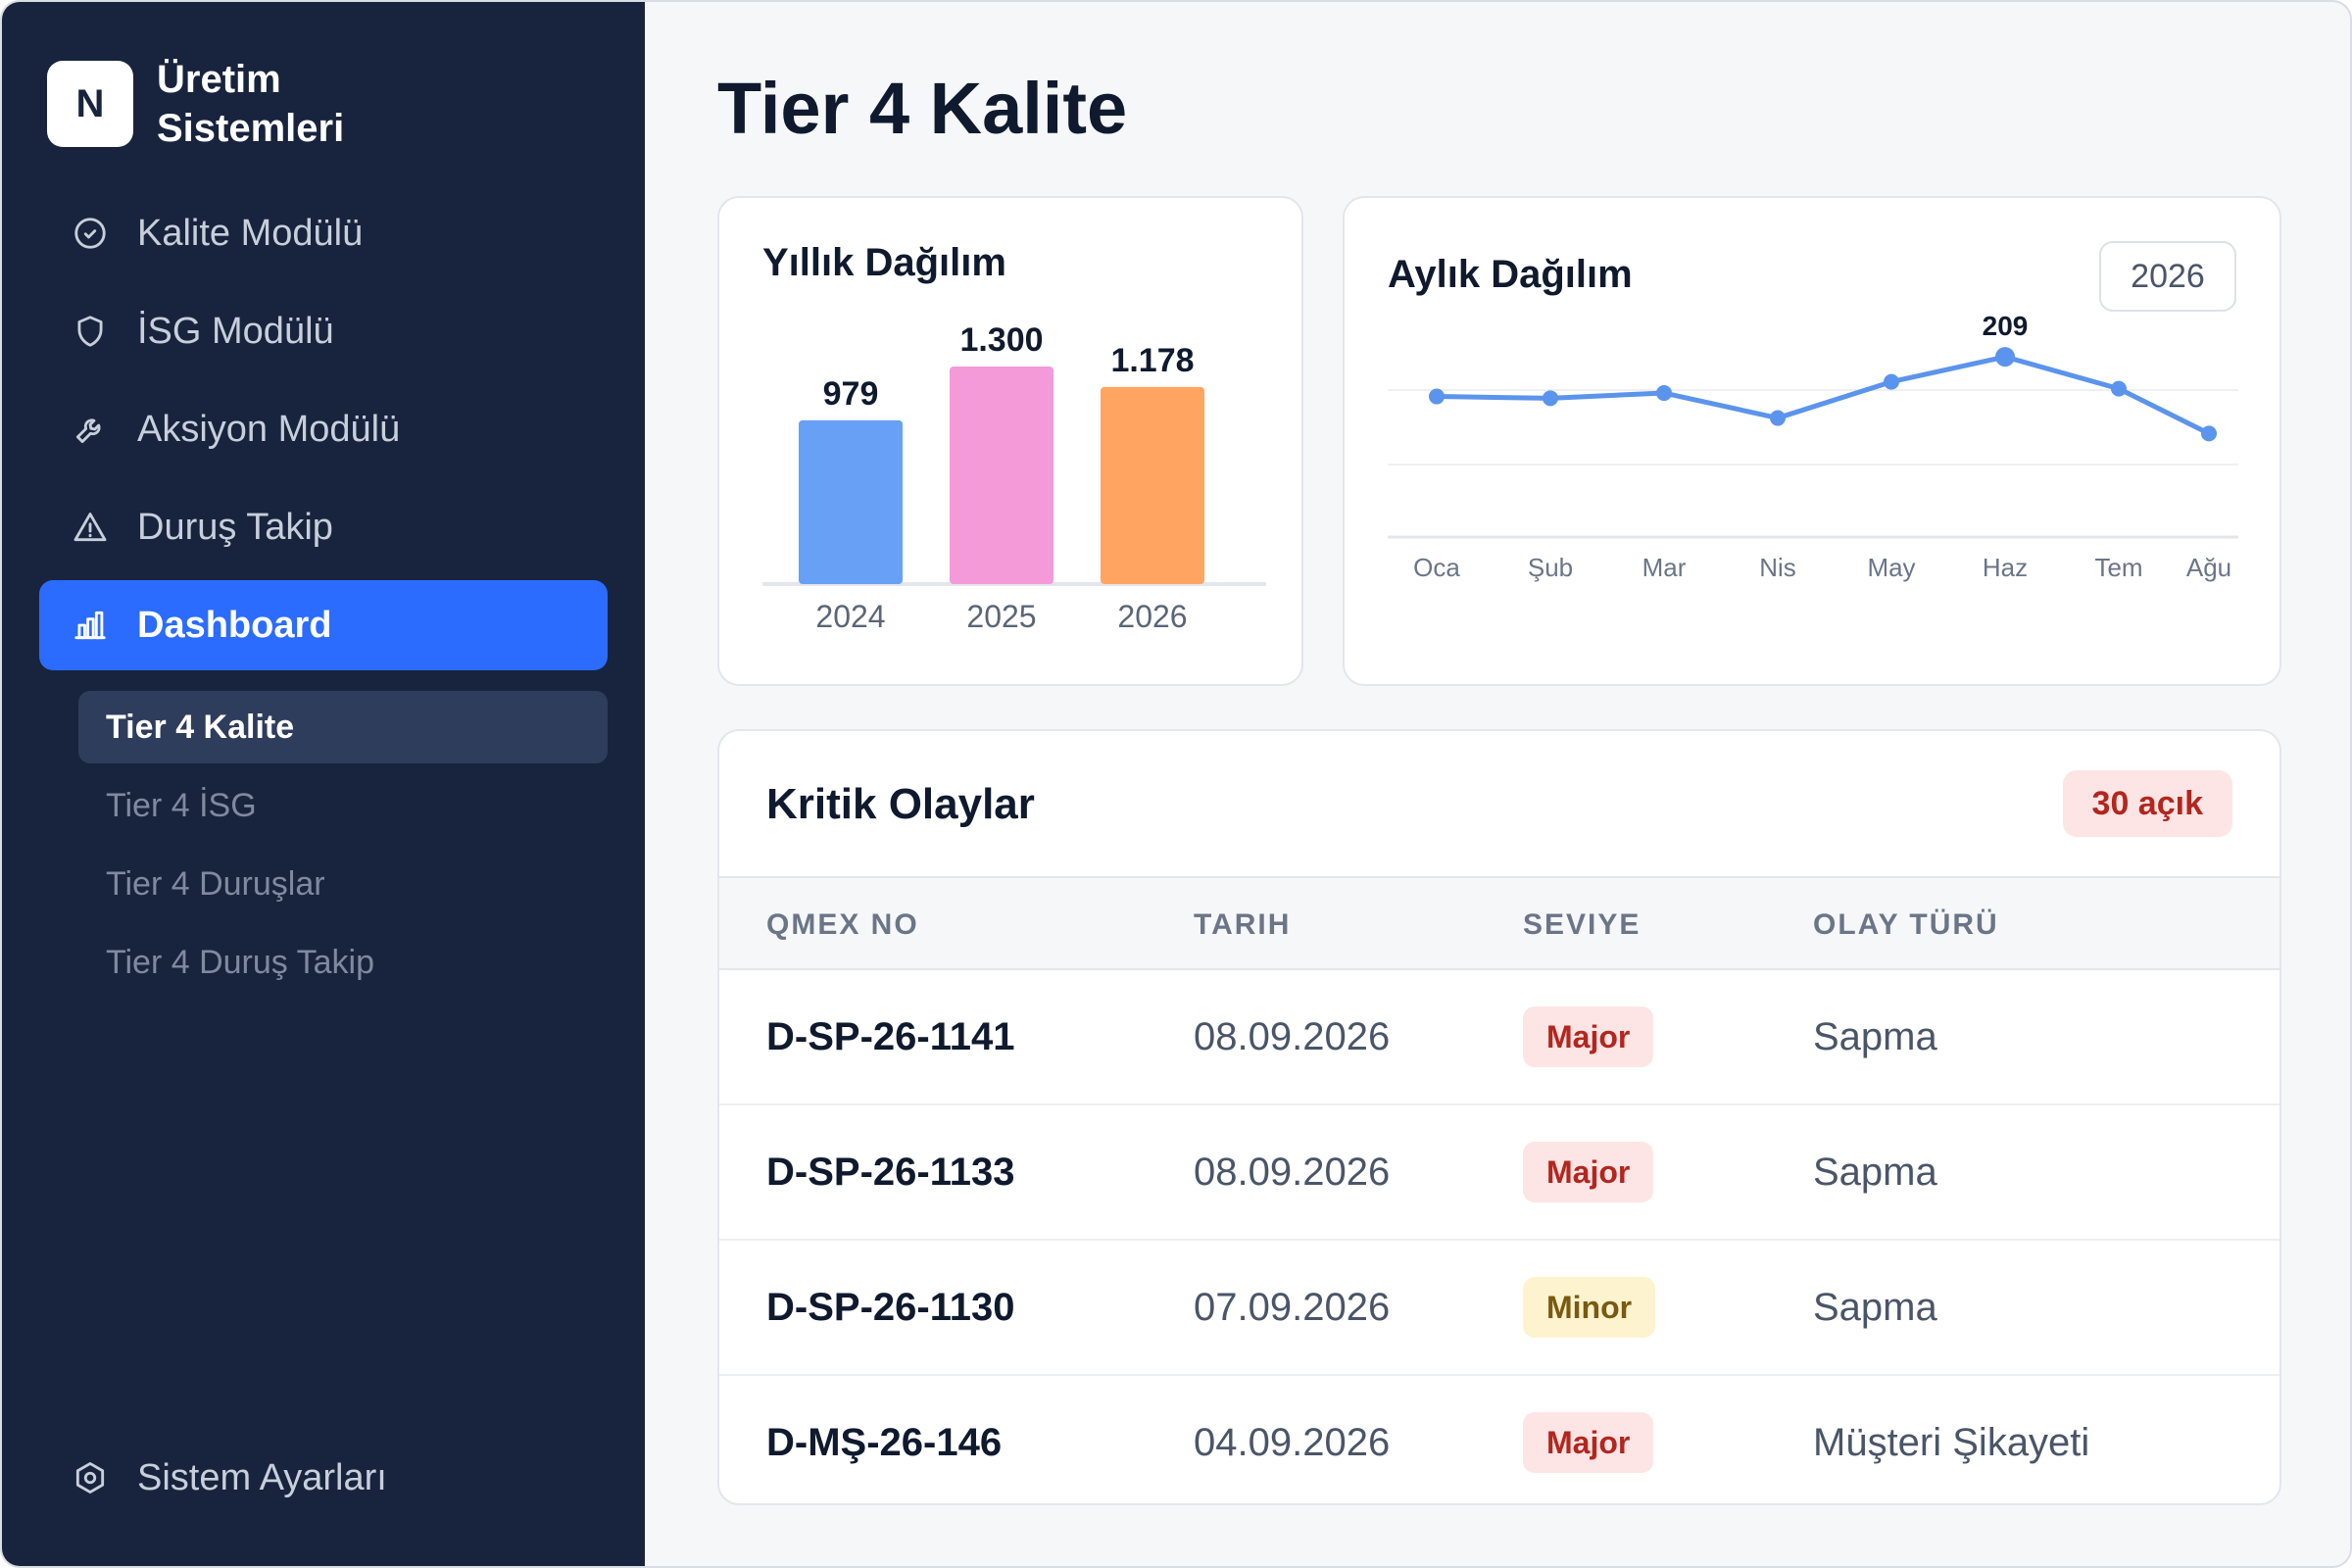 This screenshot has height=1568, width=2352. I want to click on card-title: Kritik Olaylar, so click(900, 804).